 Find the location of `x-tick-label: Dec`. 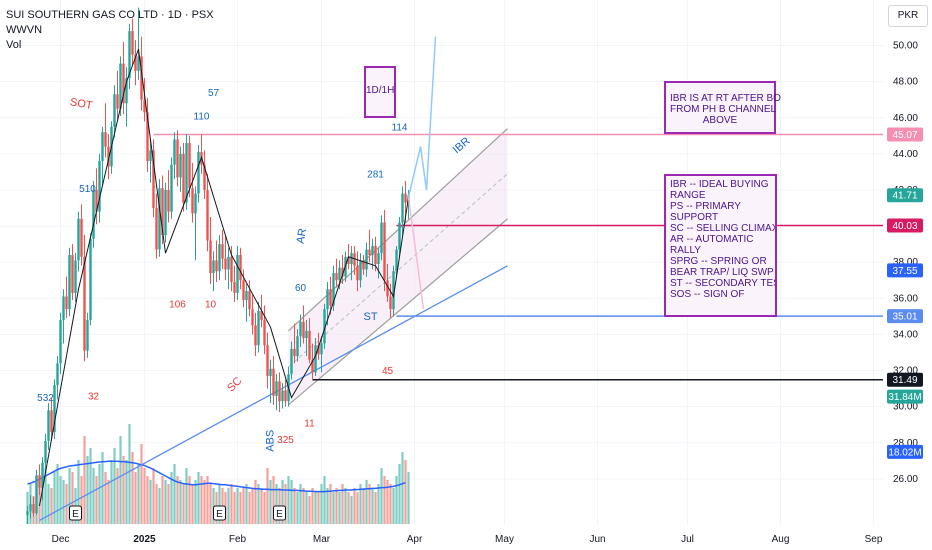

x-tick-label: Dec is located at coordinates (61, 539).